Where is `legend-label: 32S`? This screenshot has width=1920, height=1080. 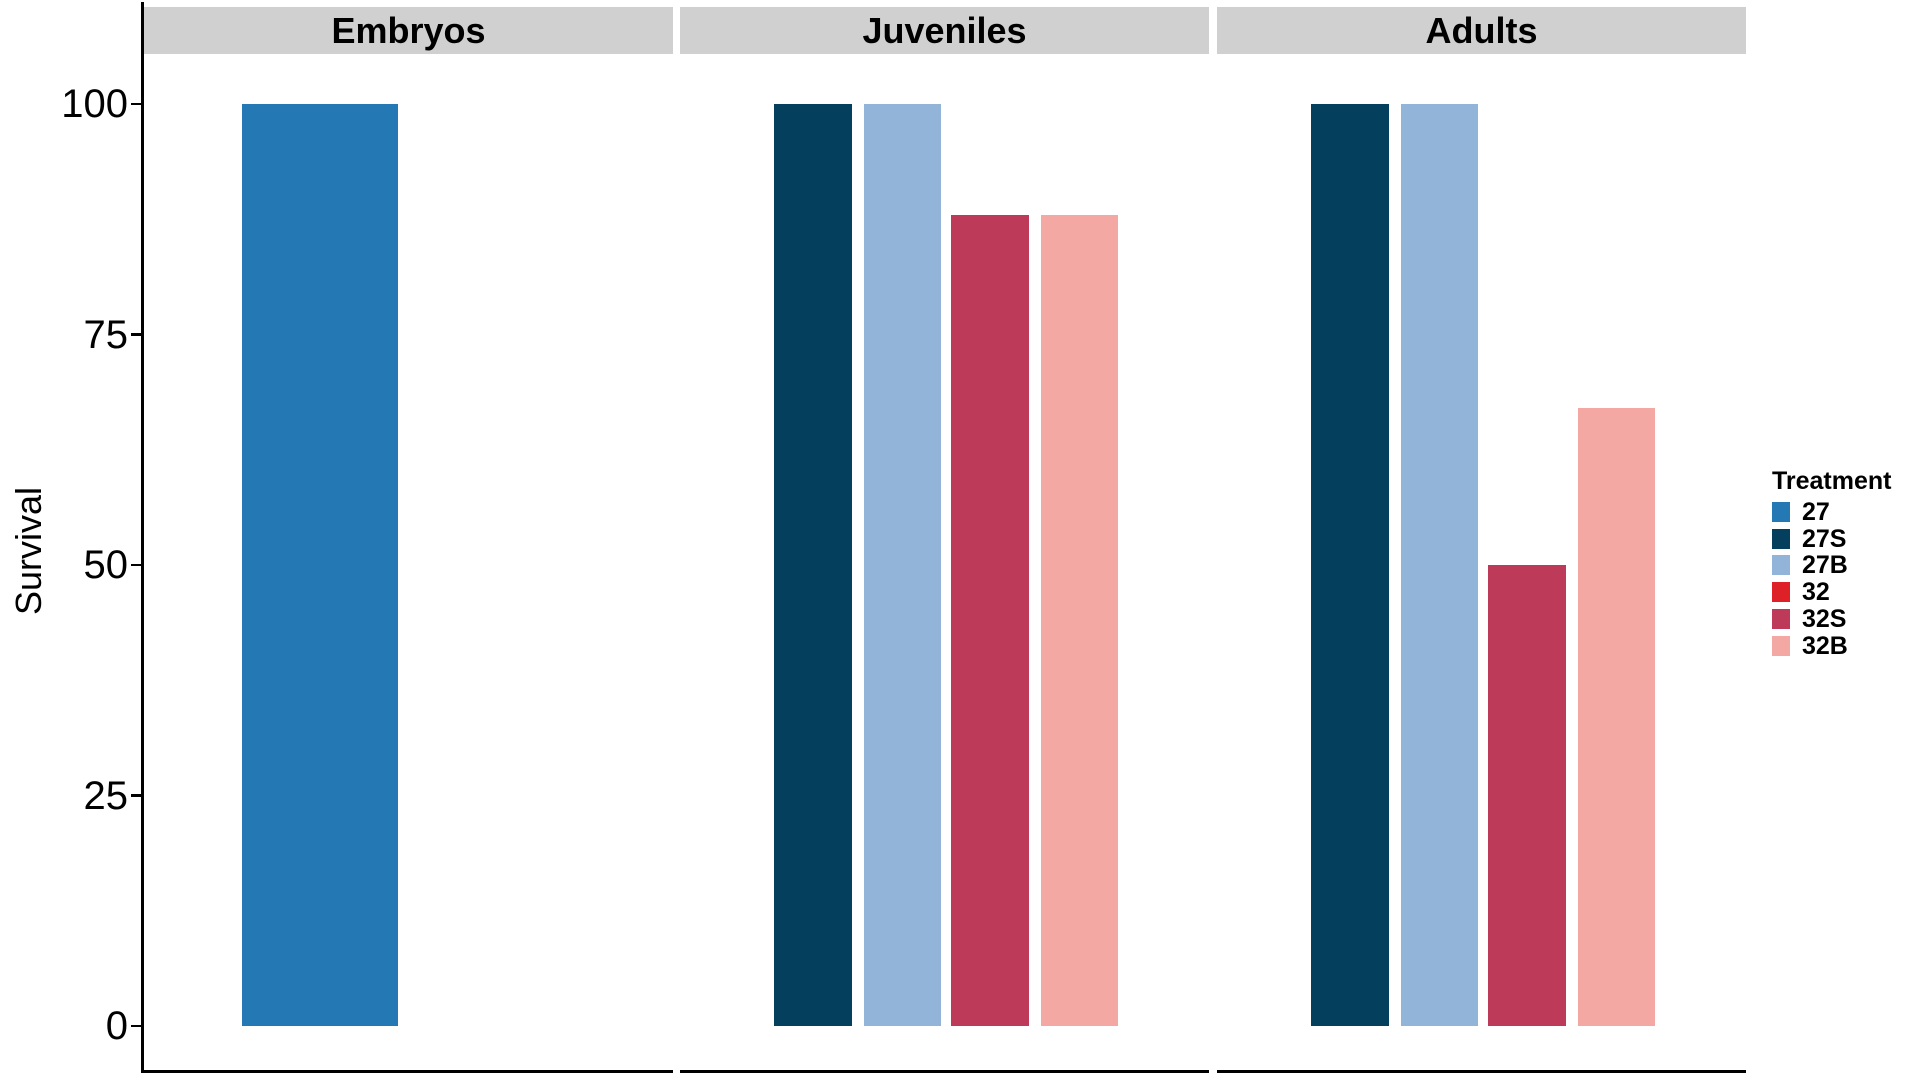 legend-label: 32S is located at coordinates (1824, 618).